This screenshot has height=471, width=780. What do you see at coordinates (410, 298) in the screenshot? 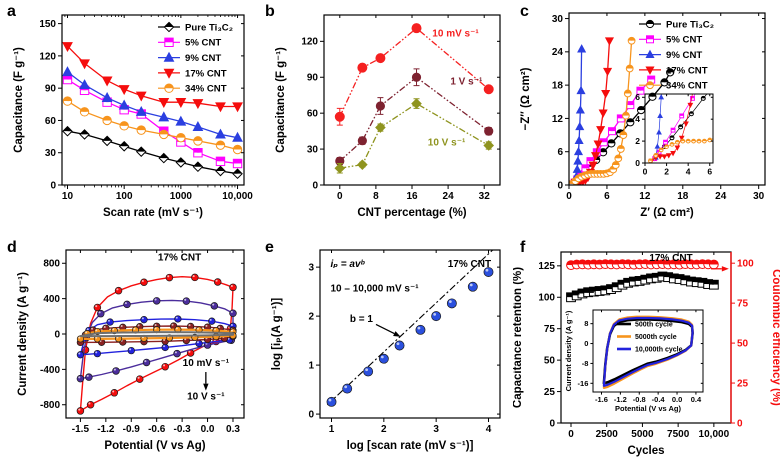
I see `annotations: iₚ = avᵇ 10 – 10,000 mV s⁻¹ b = 1 17% CNT` at bounding box center [410, 298].